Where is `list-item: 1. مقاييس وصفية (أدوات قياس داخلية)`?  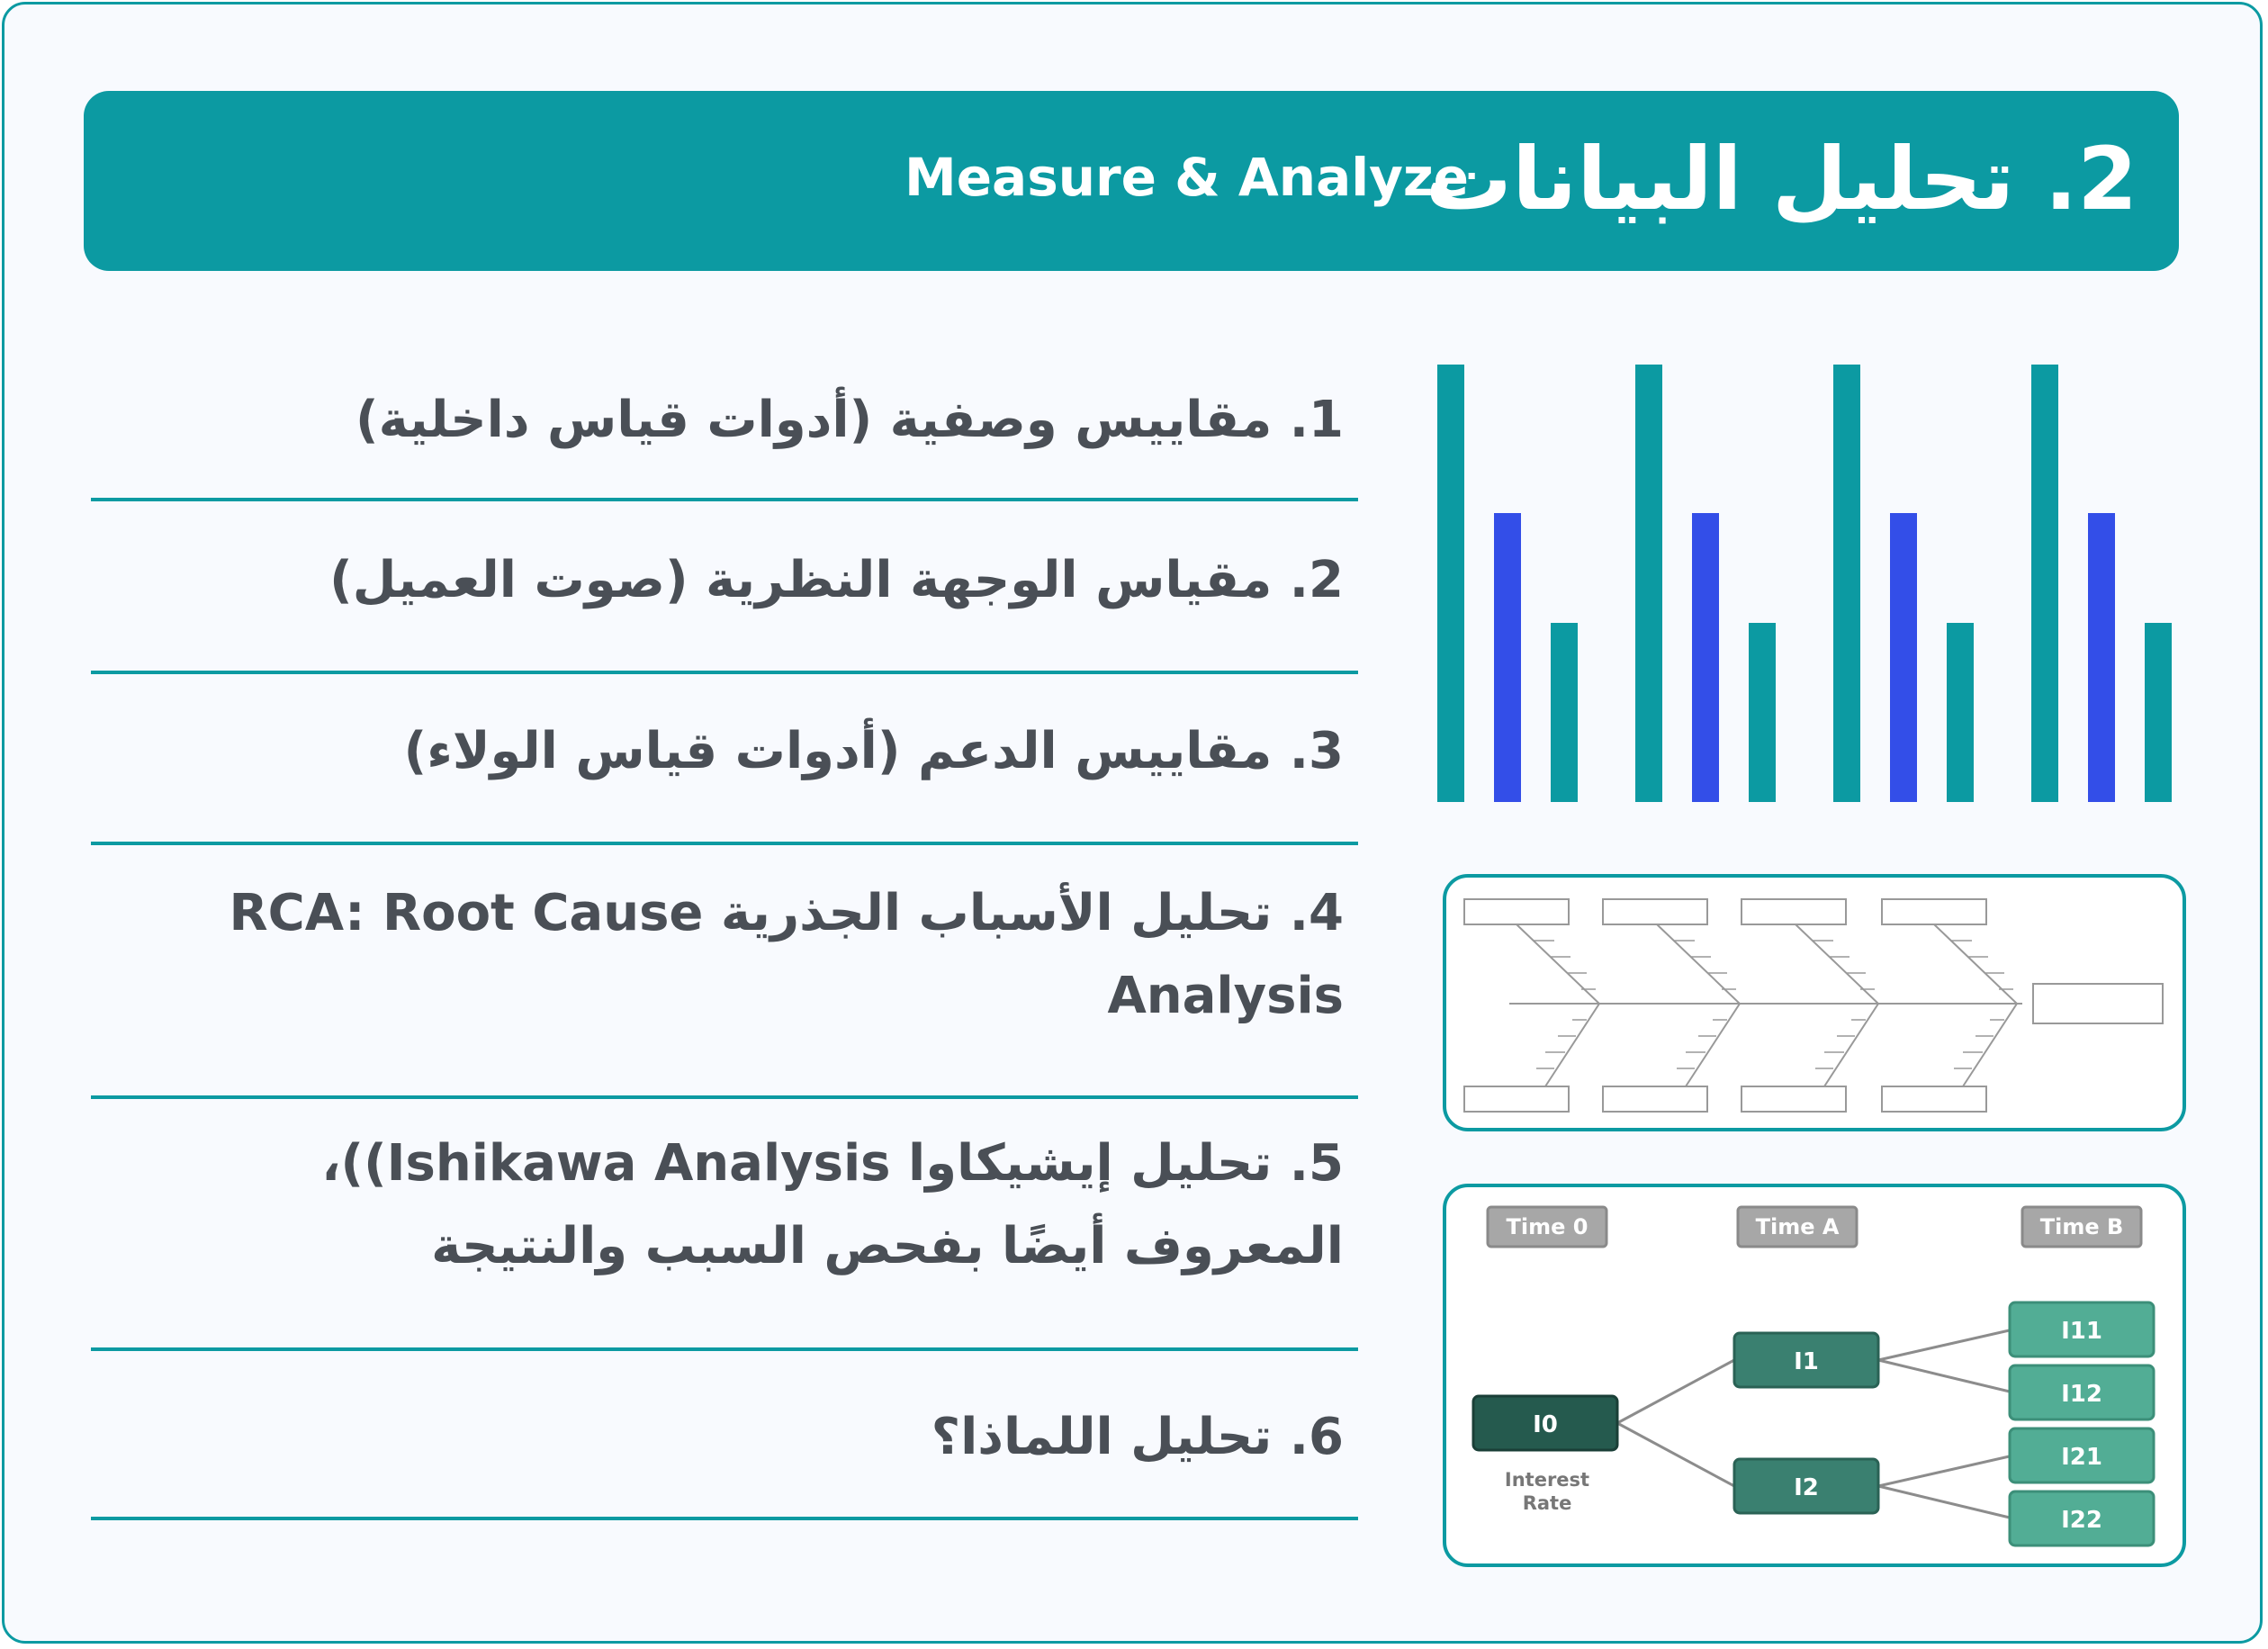 list-item: 1. مقاييس وصفية (أدوات قياس داخلية) is located at coordinates (724, 424).